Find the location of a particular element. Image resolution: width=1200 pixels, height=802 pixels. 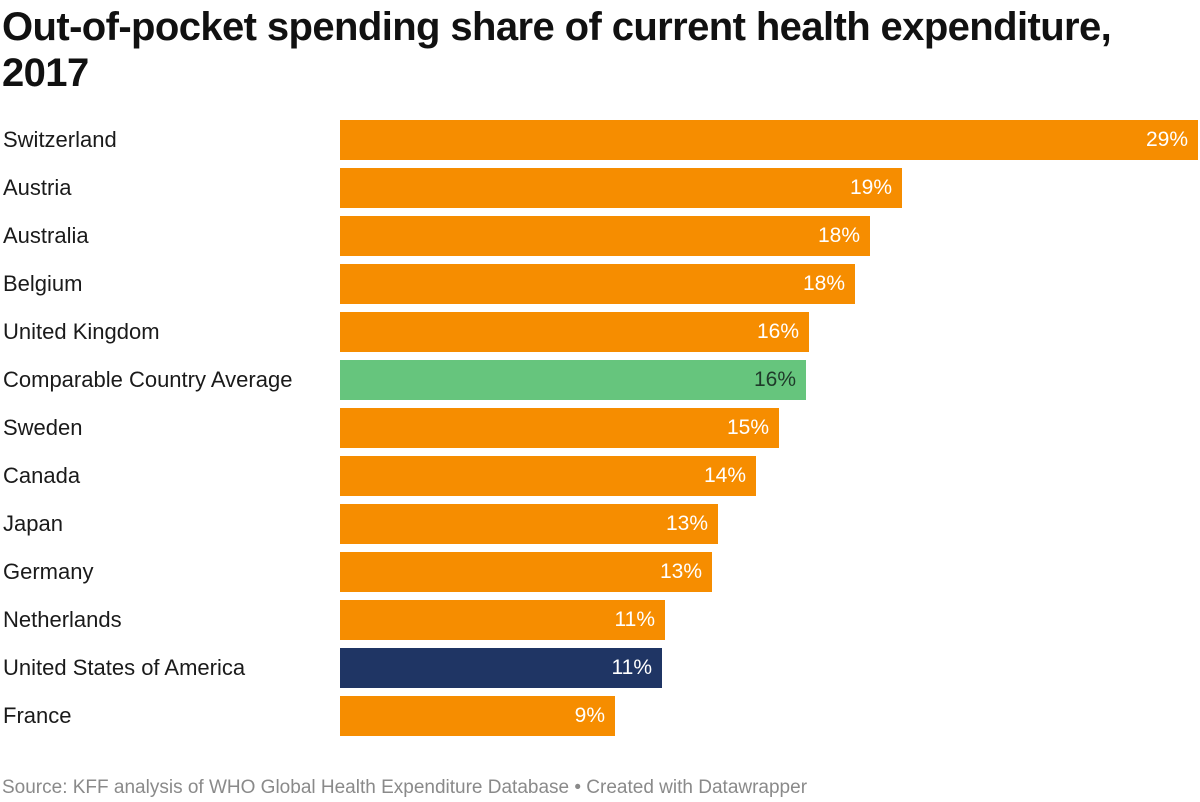

bar-value-label: 15% is located at coordinates (747, 427).